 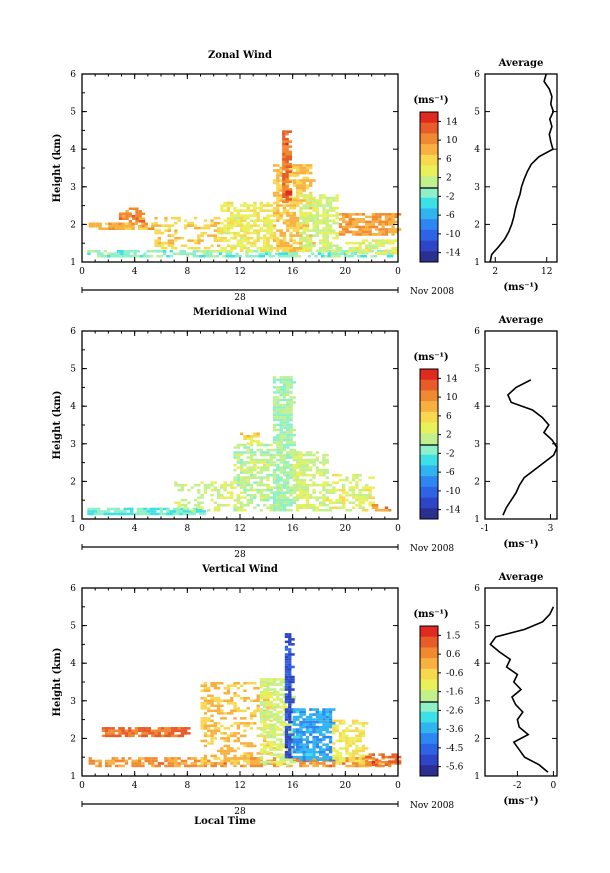 I want to click on colorbar-tick-label: -2, so click(x=450, y=197).